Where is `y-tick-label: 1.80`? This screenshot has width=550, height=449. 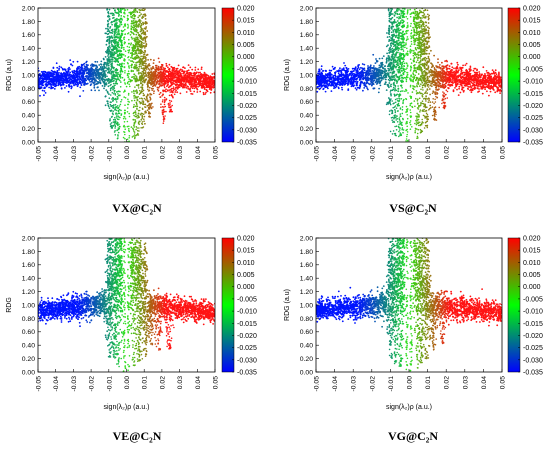 y-tick-label: 1.80 is located at coordinates (28, 22).